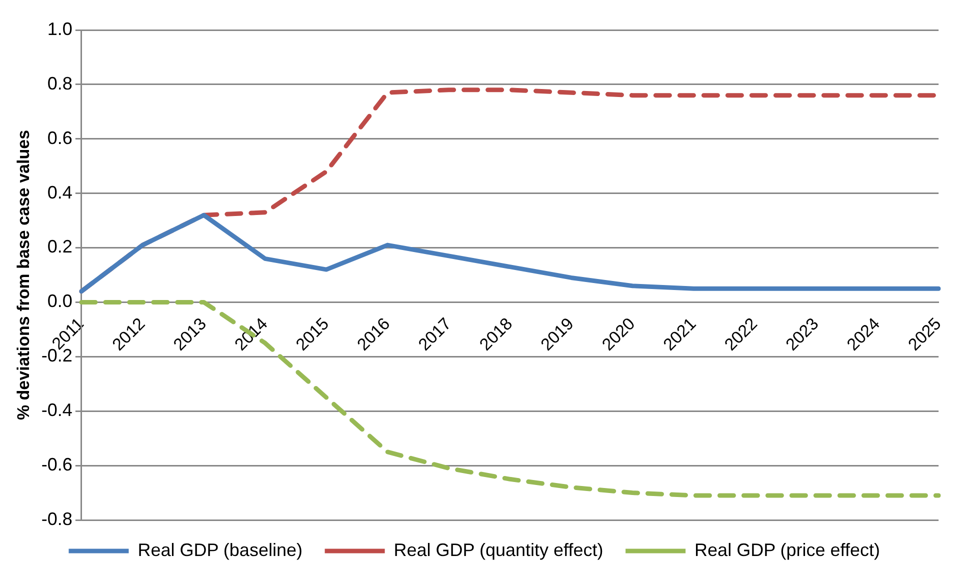 This screenshot has height=580, width=959. I want to click on y-tick-label: 0.8, so click(59, 83).